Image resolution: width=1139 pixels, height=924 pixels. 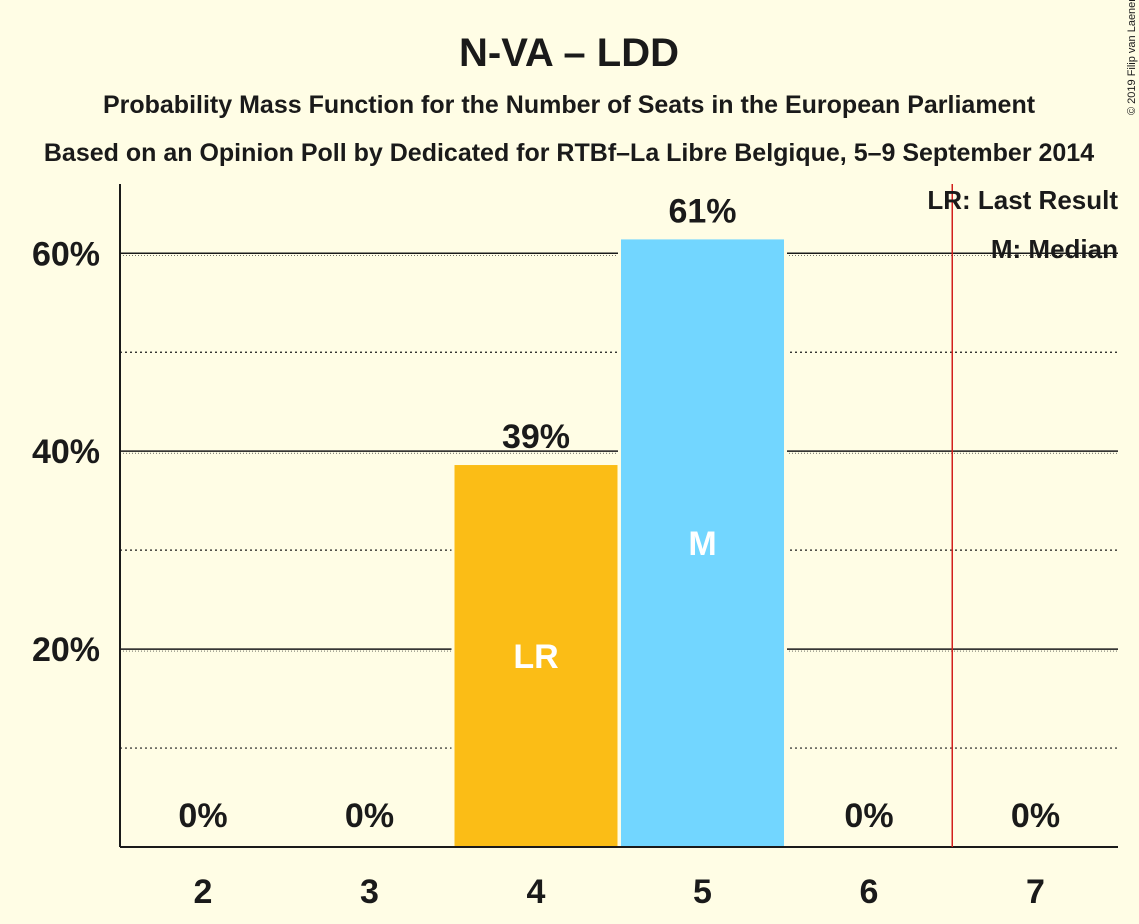 What do you see at coordinates (869, 892) in the screenshot?
I see `x-tick-label: 6` at bounding box center [869, 892].